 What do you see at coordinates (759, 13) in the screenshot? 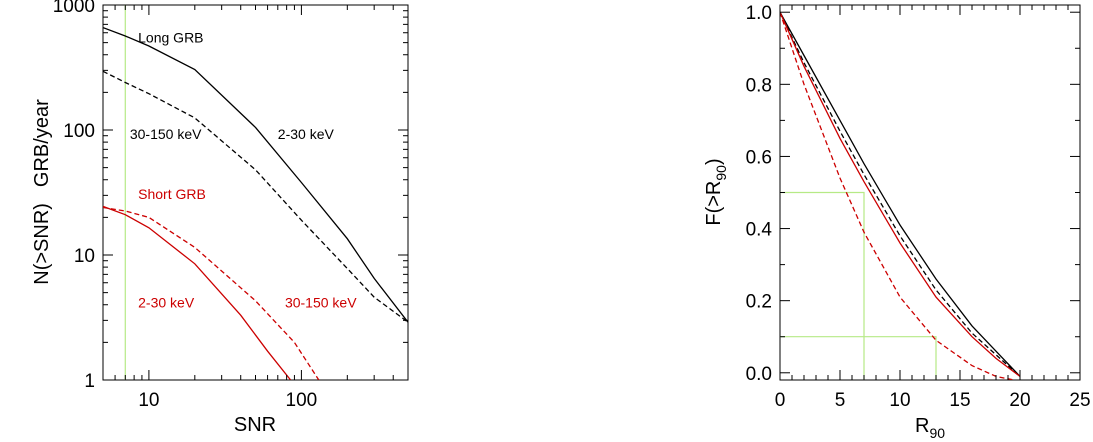
I see `right-y-tick-label-5: 1.0` at bounding box center [759, 13].